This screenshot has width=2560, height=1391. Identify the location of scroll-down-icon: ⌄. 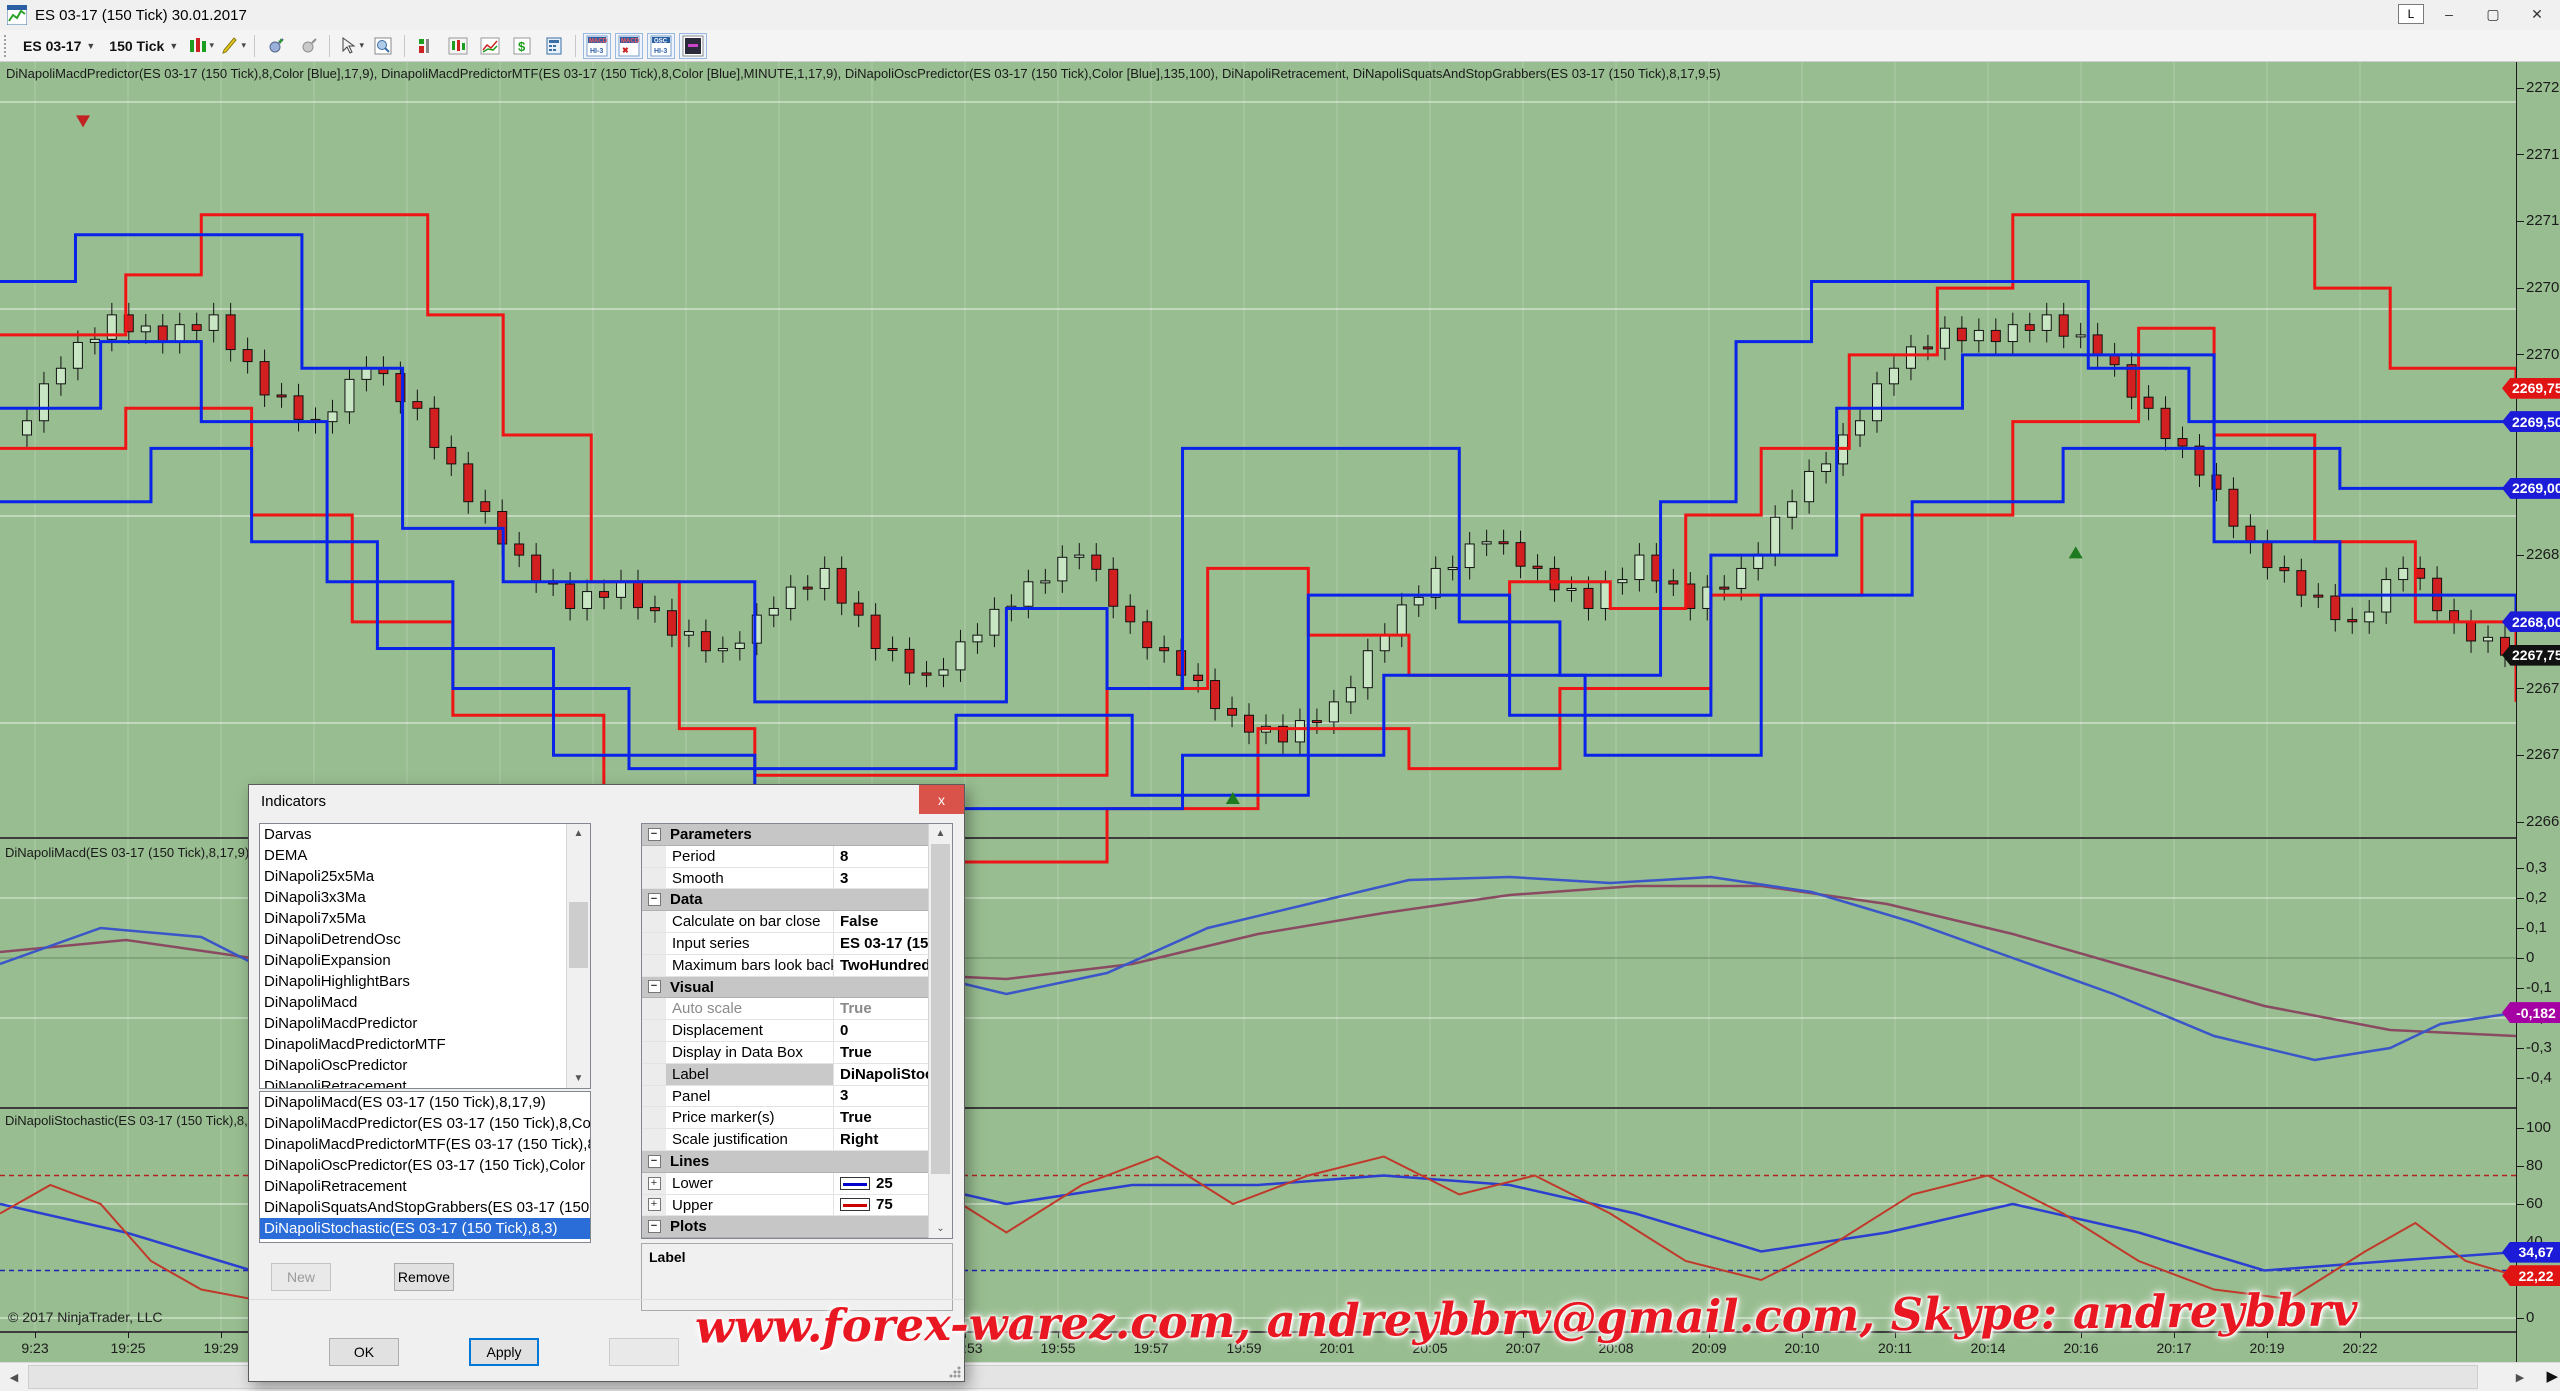
(940, 1228).